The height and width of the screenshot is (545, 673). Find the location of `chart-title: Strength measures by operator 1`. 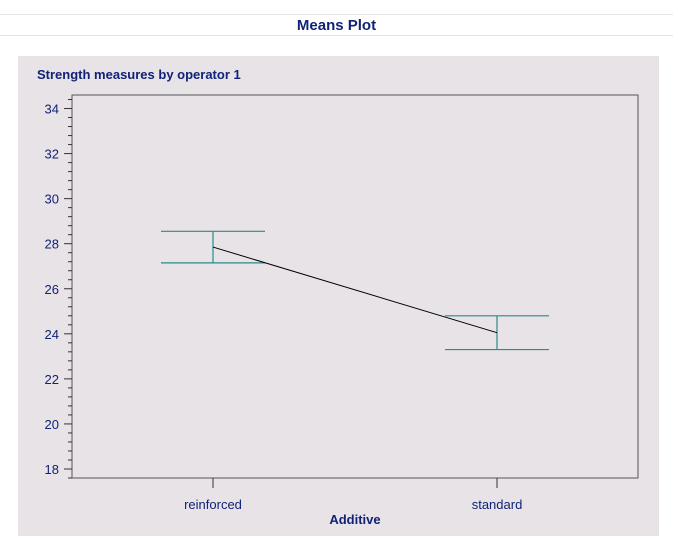

chart-title: Strength measures by operator 1 is located at coordinates (139, 74).